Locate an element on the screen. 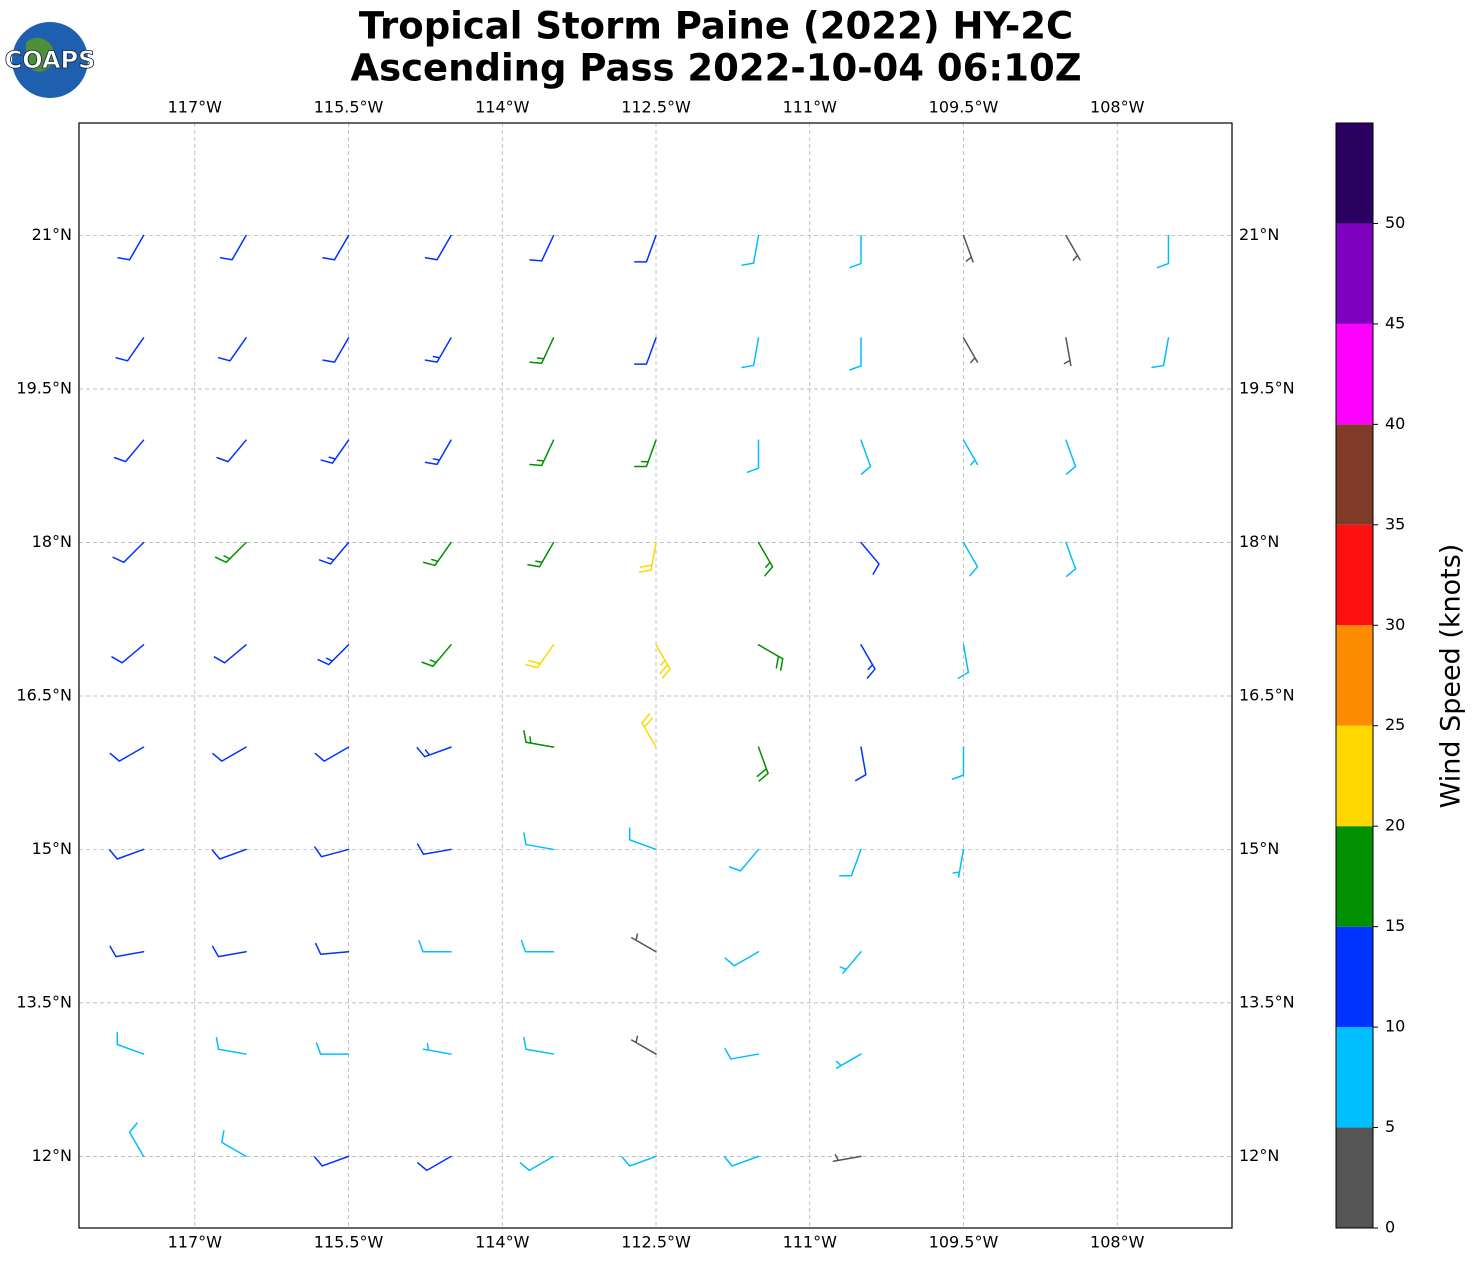 This screenshot has width=1472, height=1268. colorbar-tick-label: 25 is located at coordinates (1395, 724).